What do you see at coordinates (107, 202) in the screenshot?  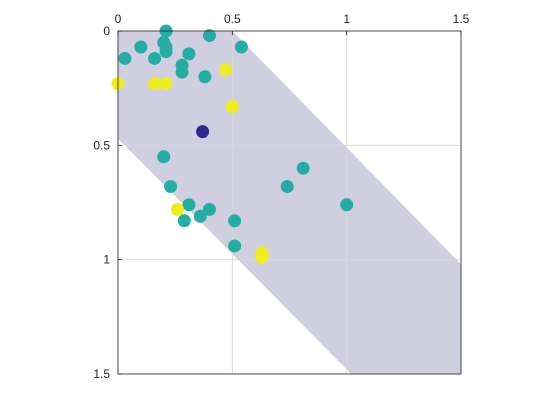 I see `y-axis-ticks: 0 0.5 1 1.5` at bounding box center [107, 202].